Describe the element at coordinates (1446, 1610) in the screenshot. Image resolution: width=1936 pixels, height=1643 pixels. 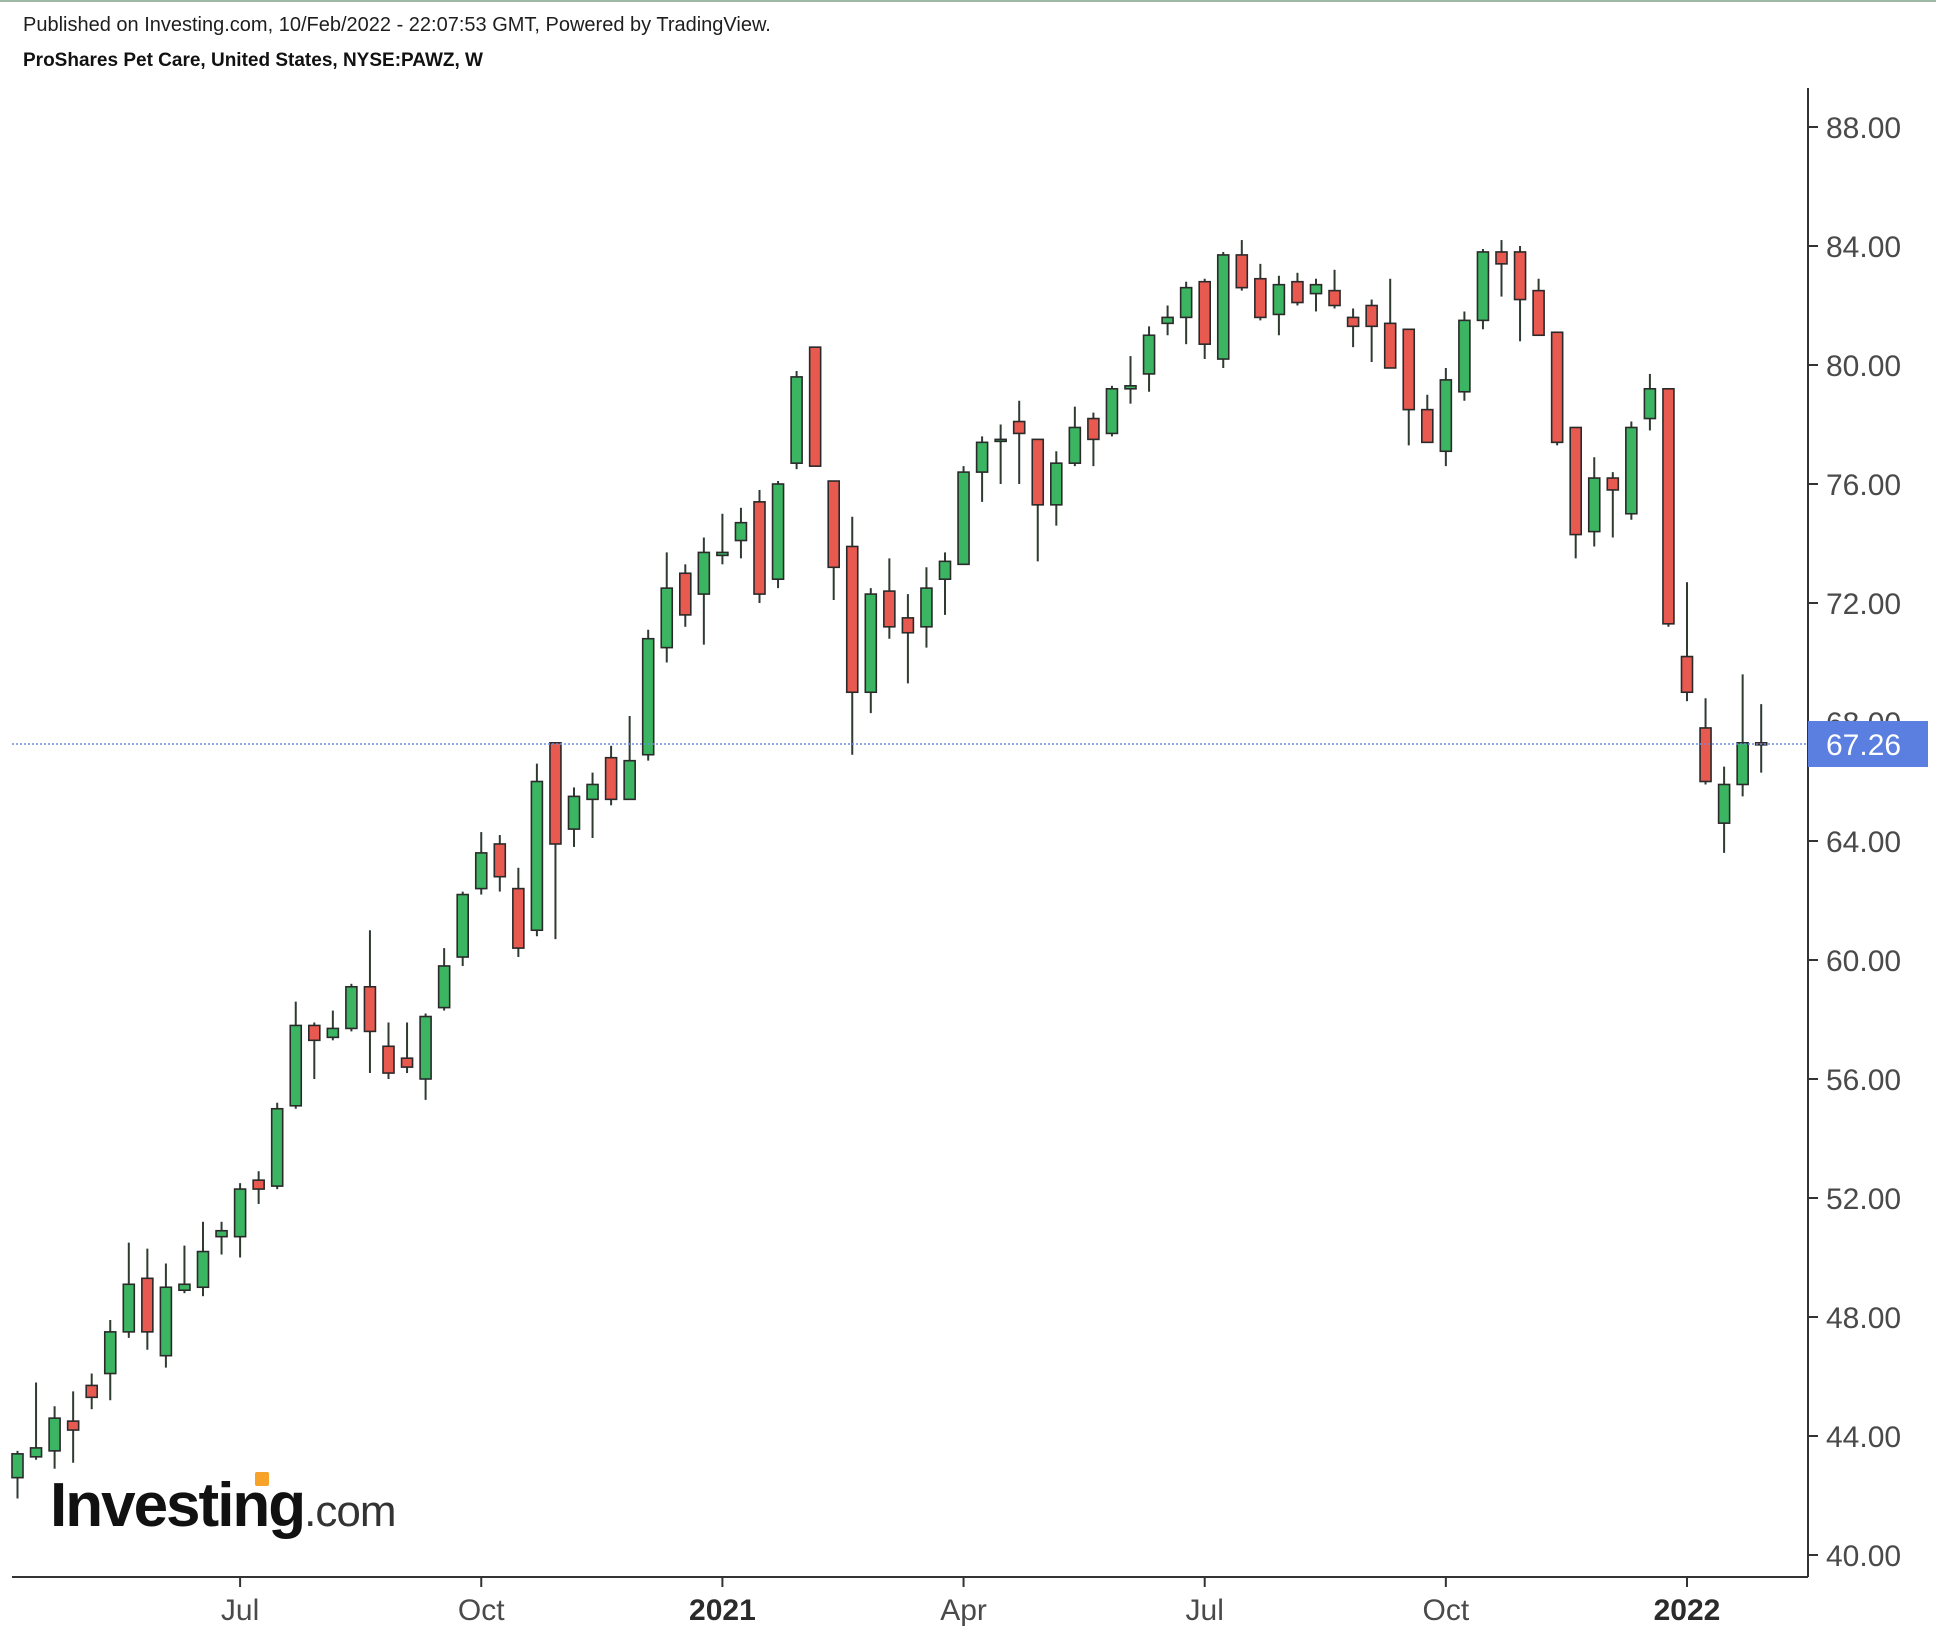
I see `x-tick-label: Oct` at that location.